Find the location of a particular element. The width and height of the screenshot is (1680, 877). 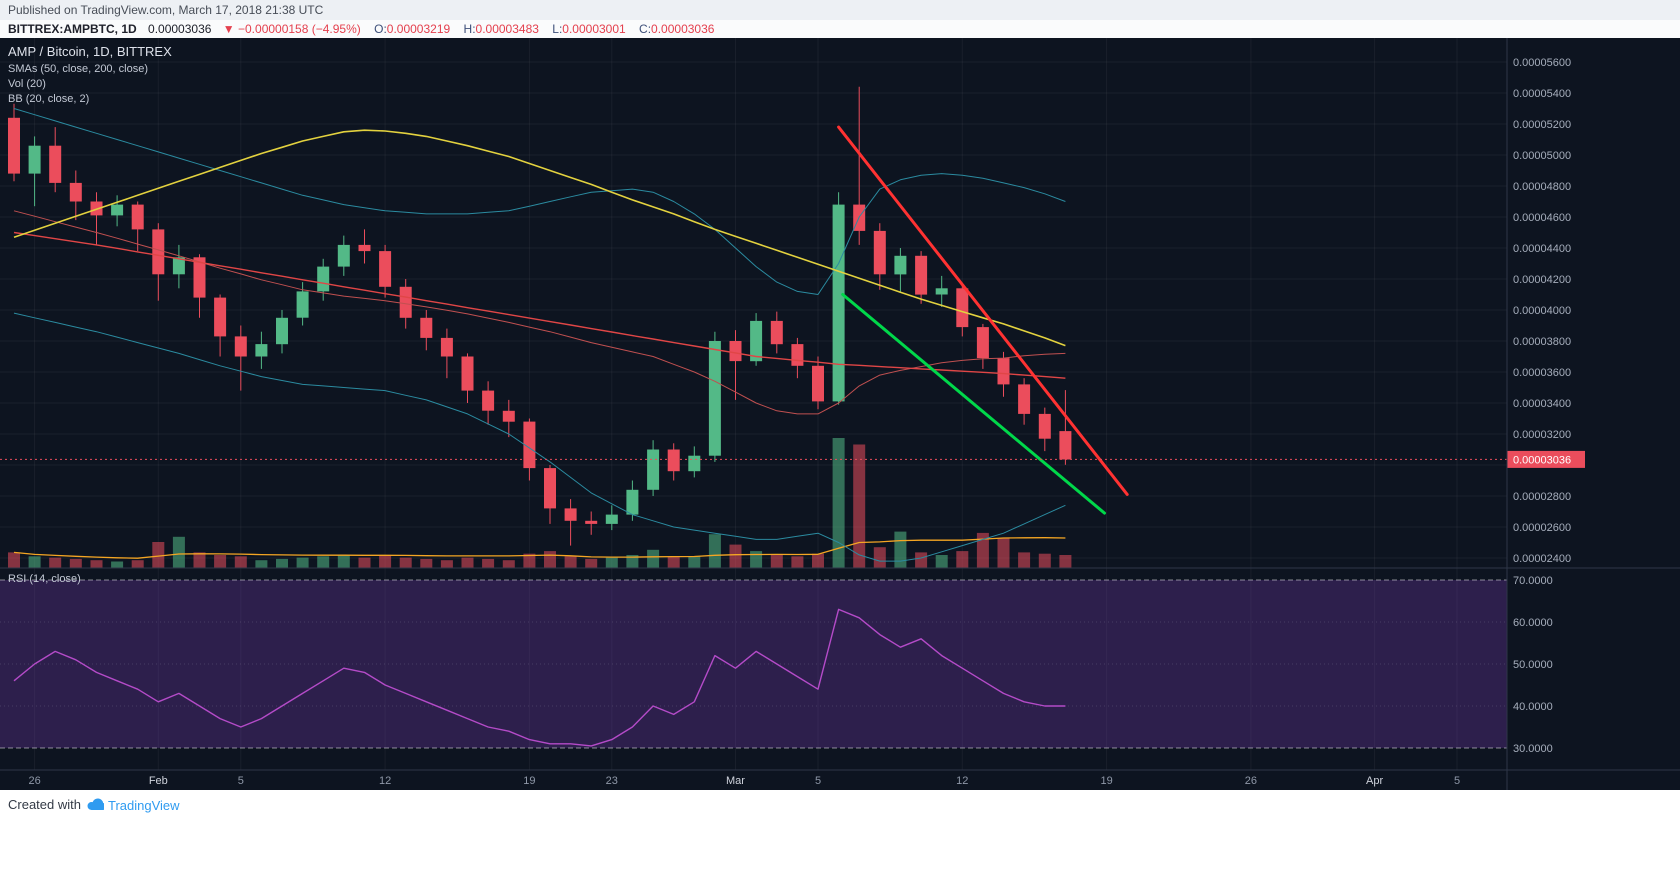

svg-text: 0.00004000 is located at coordinates (1542, 311).